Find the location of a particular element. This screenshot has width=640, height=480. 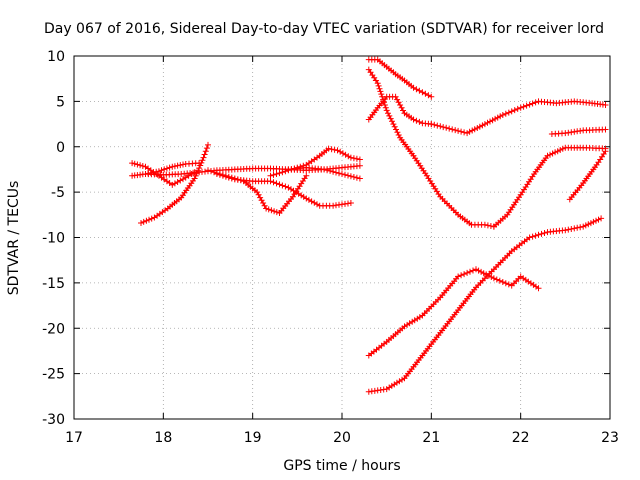

y-tick-label: 10 is located at coordinates (56, 57).